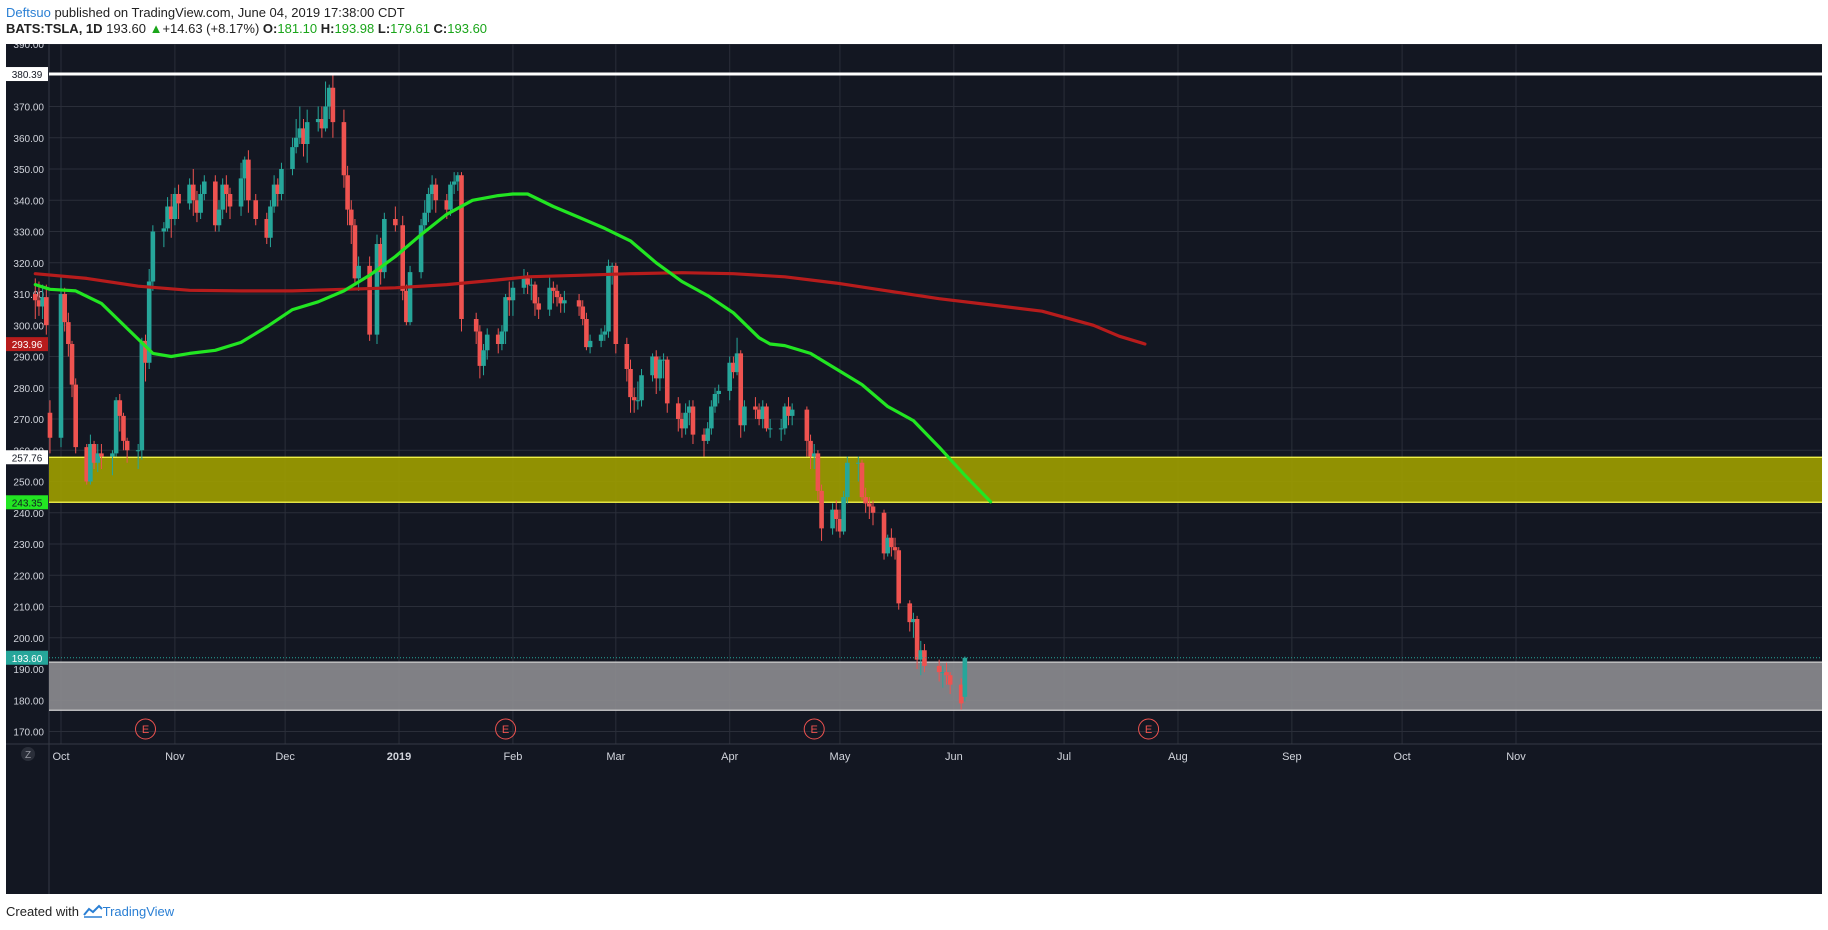 This screenshot has height=930, width=1828. What do you see at coordinates (28, 12) in the screenshot?
I see `author-link: Deftsuo` at bounding box center [28, 12].